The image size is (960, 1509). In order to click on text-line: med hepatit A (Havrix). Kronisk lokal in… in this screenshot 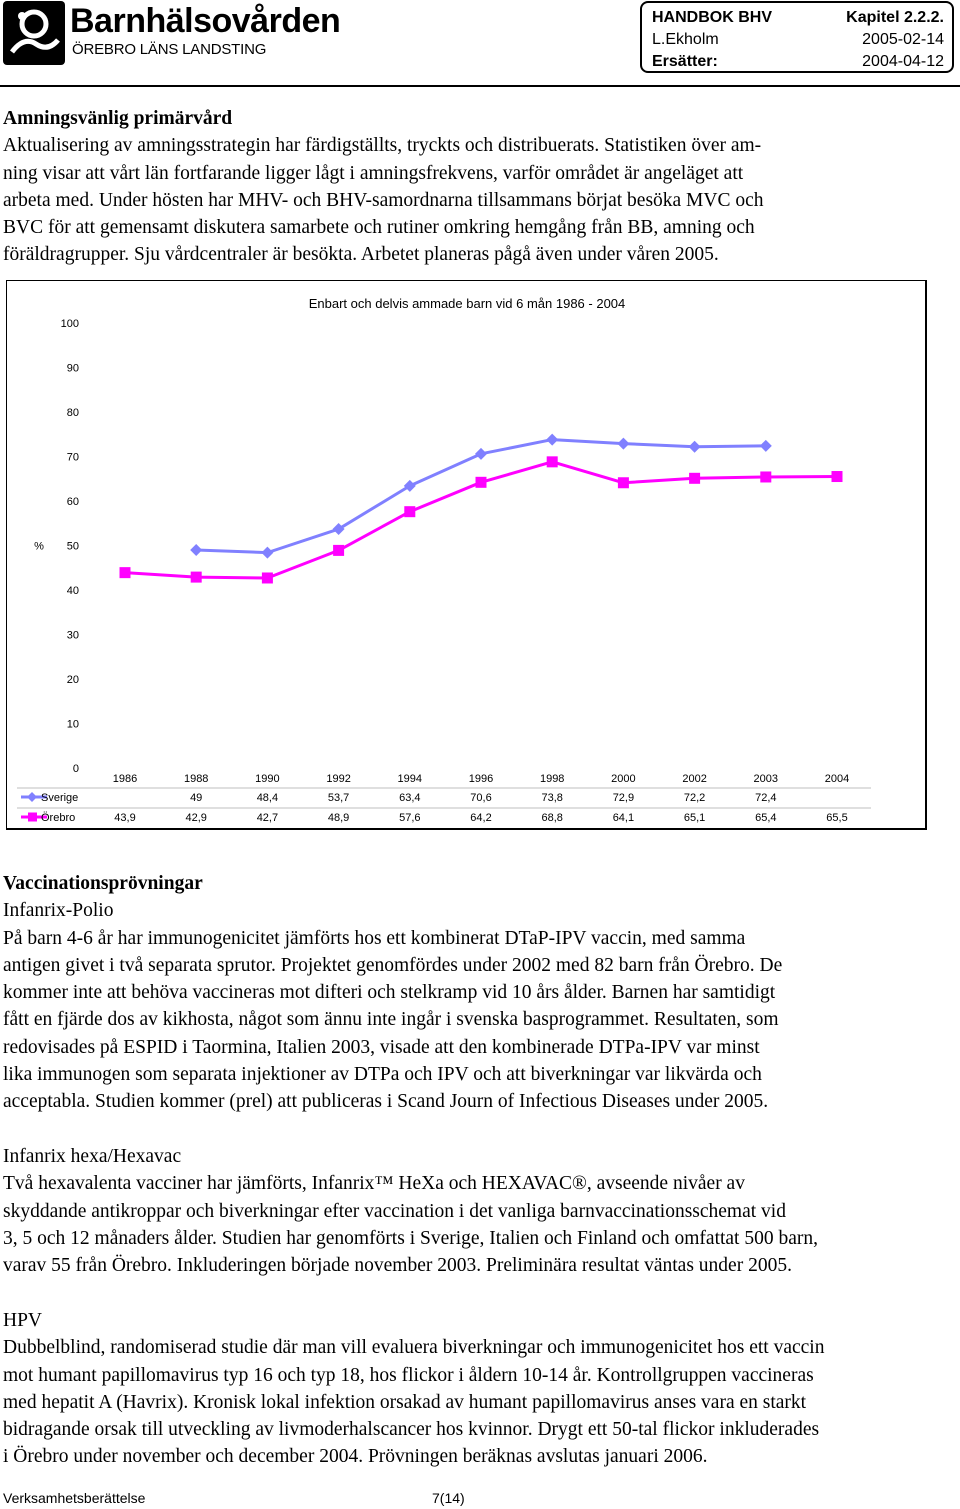, I will do `click(405, 1402)`.